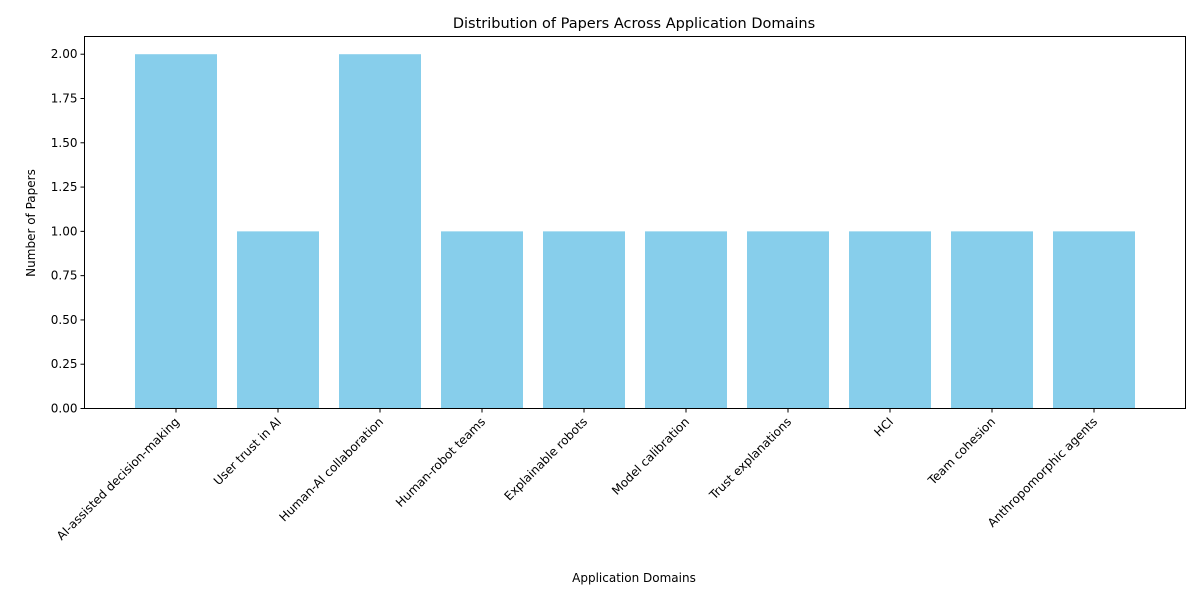 The image size is (1200, 600). Describe the element at coordinates (64, 231) in the screenshot. I see `y-tick-label: 1.00` at that location.